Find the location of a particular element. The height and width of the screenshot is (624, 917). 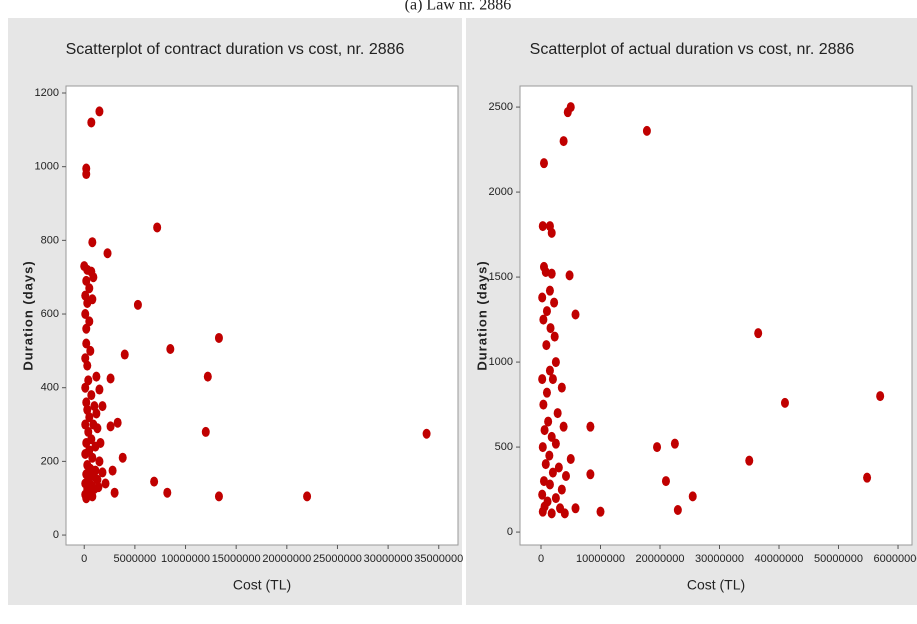

caption: (a) Law nr. 2886 is located at coordinates (458, 7).